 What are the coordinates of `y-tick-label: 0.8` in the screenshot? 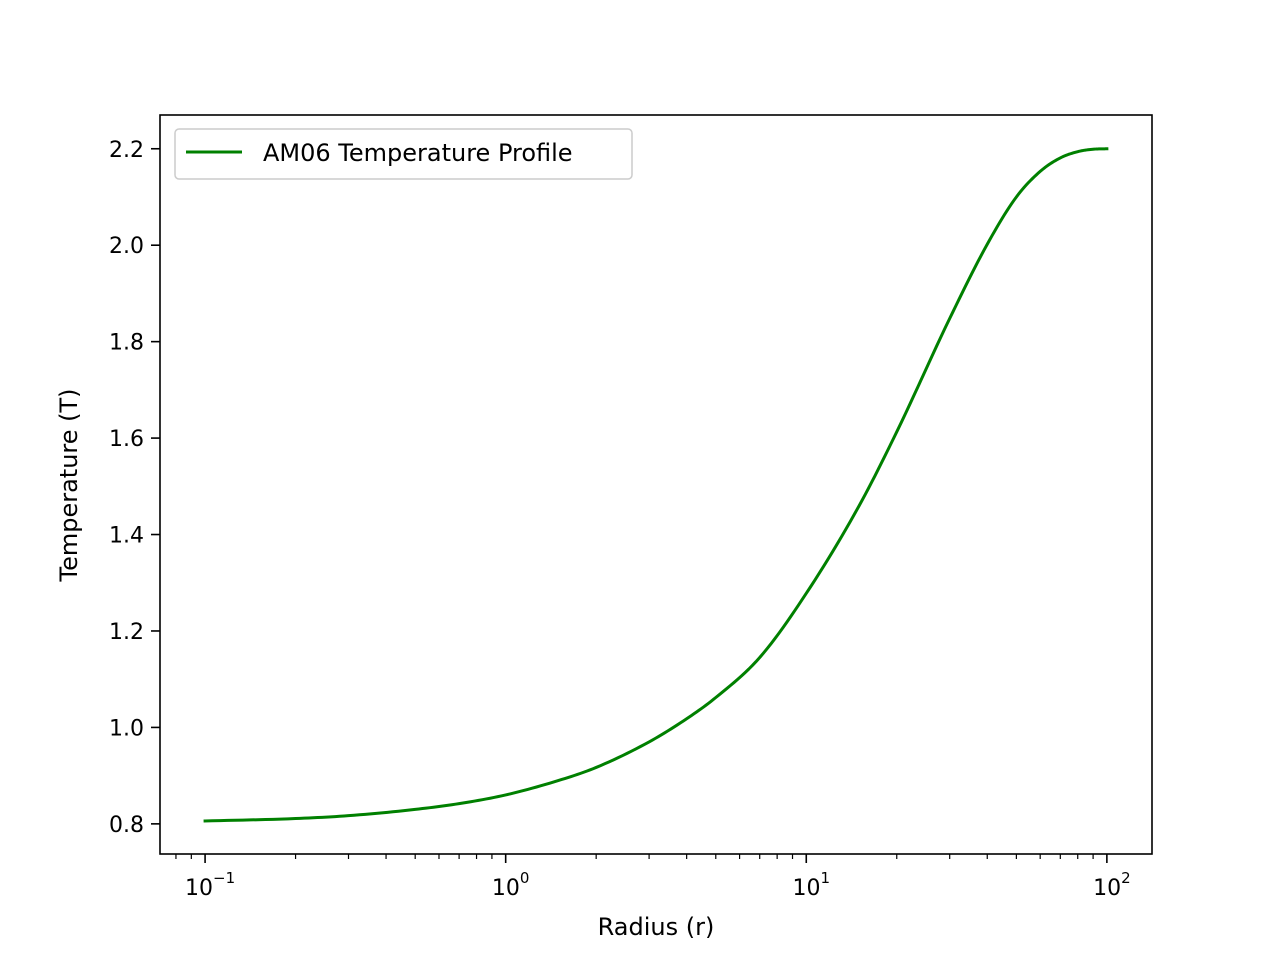 It's located at (126, 825).